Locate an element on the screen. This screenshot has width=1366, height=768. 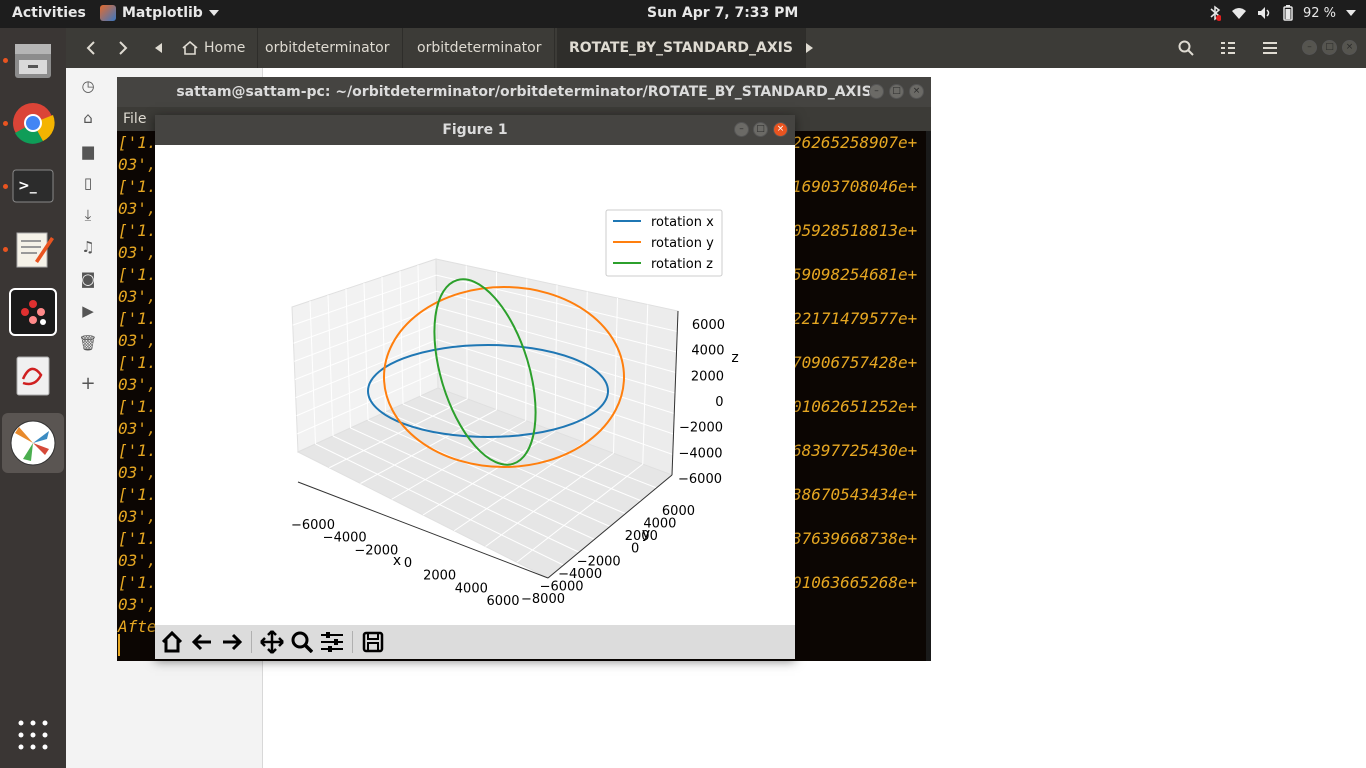
pictures-icon: ◙ is located at coordinates (88, 279).